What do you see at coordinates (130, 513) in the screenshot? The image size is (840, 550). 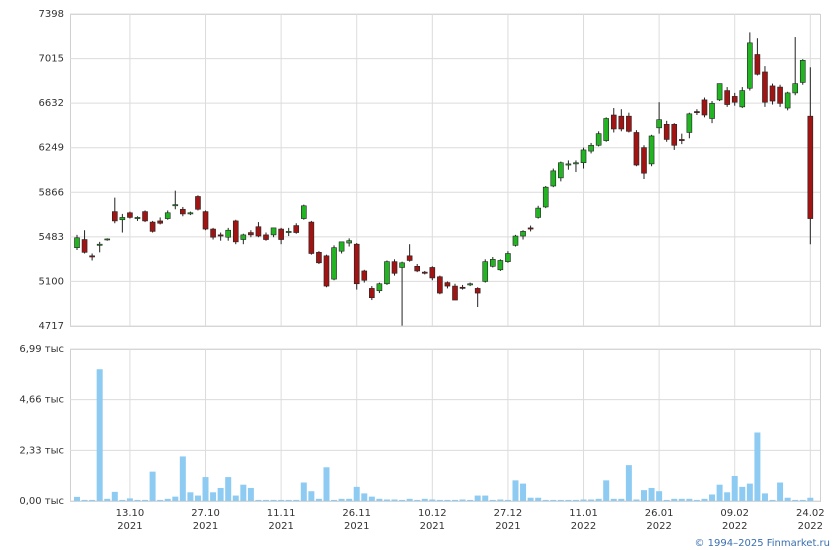 I see `x-tick-label: 13.10` at bounding box center [130, 513].